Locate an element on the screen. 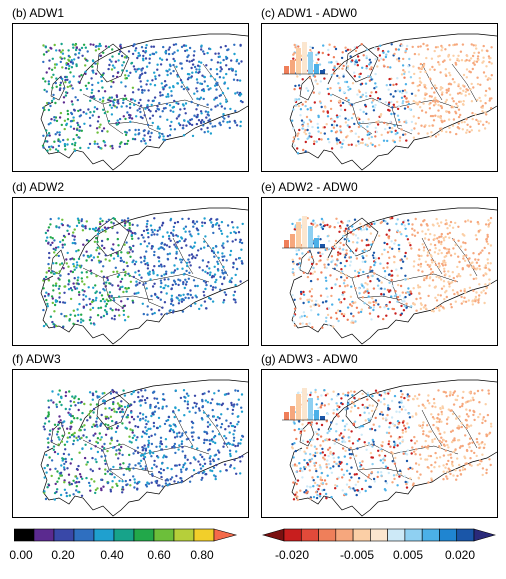 The image size is (506, 579). map-frame is located at coordinates (130, 97).